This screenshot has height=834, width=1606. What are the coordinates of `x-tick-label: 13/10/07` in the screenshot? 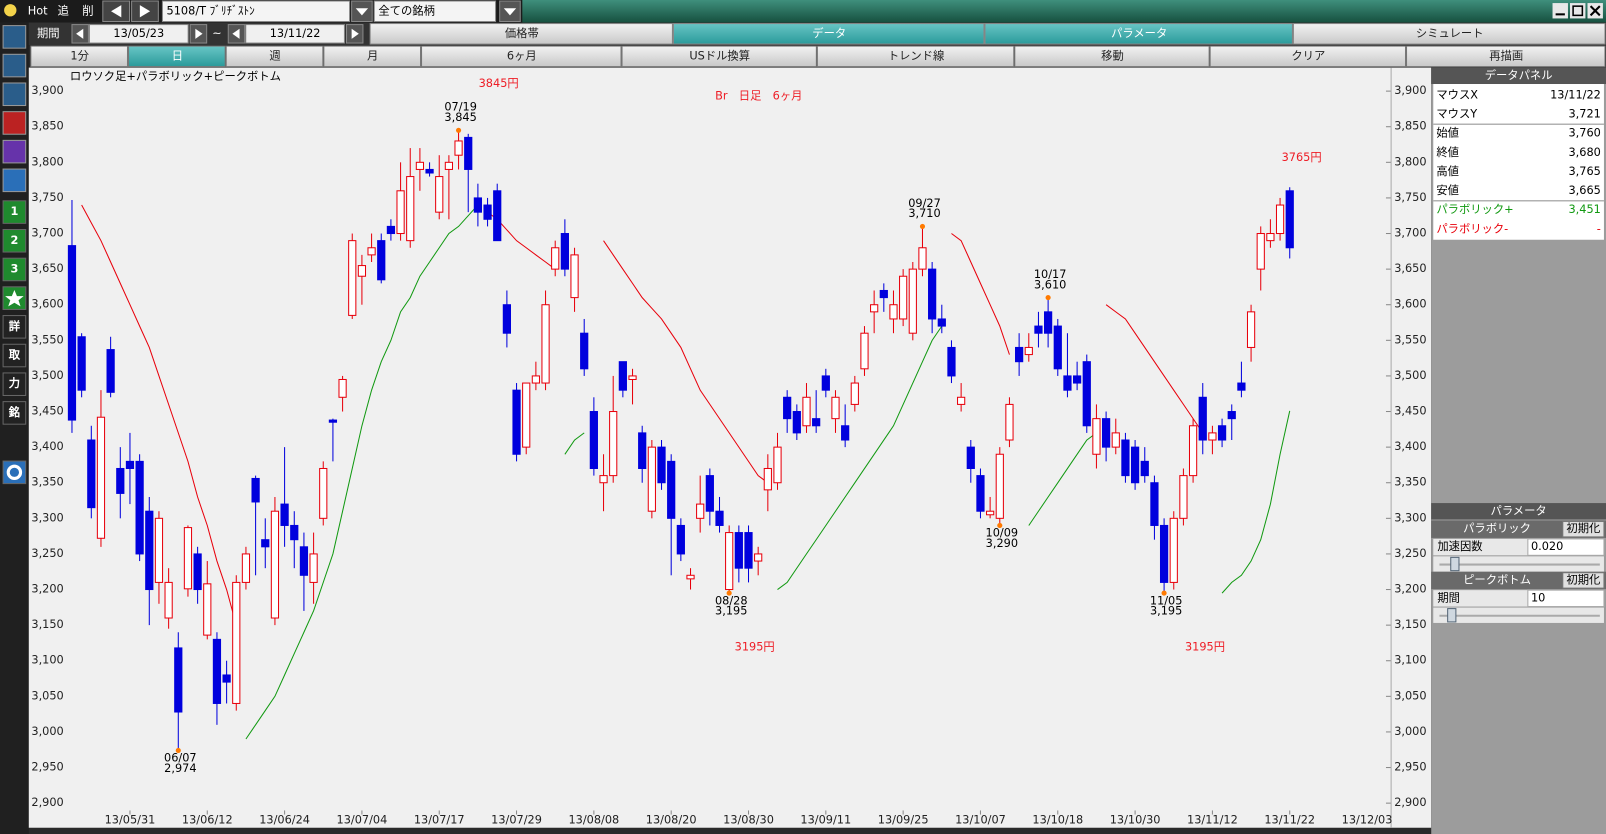 It's located at (980, 820).